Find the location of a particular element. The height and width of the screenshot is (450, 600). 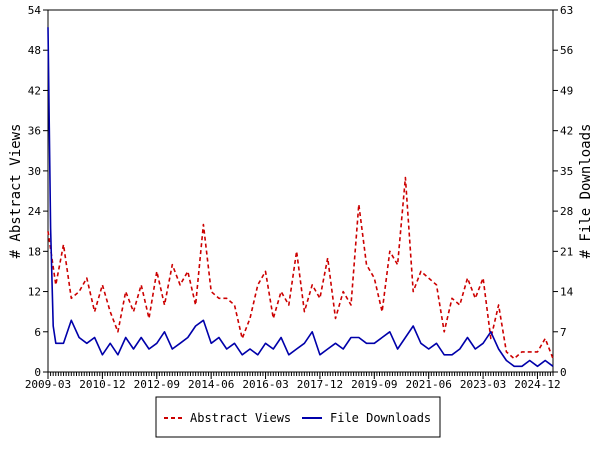

right-axis: 0 7 14 21 28 35 42 49 56 63 is located at coordinates (563, 191).